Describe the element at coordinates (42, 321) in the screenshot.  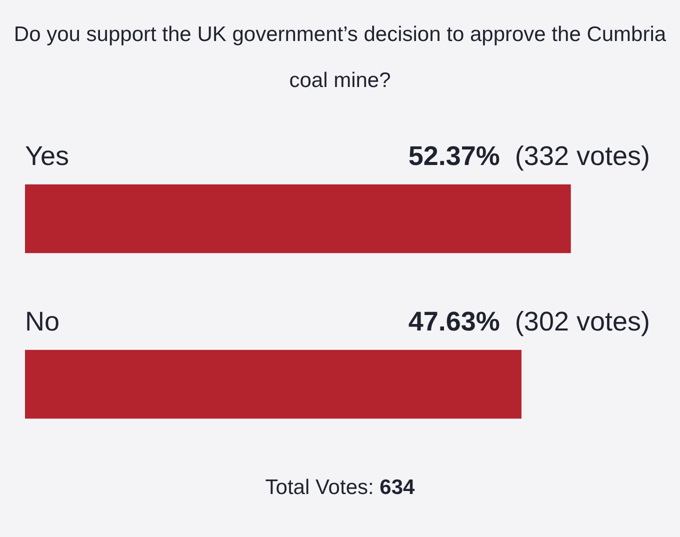
I see `y-tick-label: No` at that location.